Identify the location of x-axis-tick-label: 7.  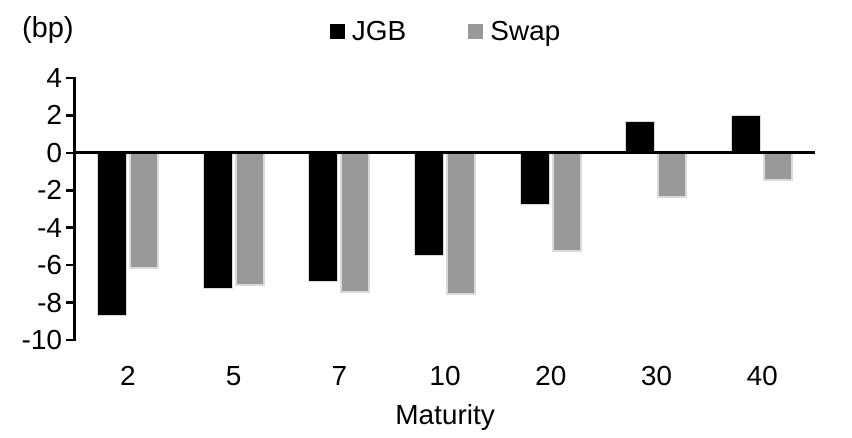
(339, 375).